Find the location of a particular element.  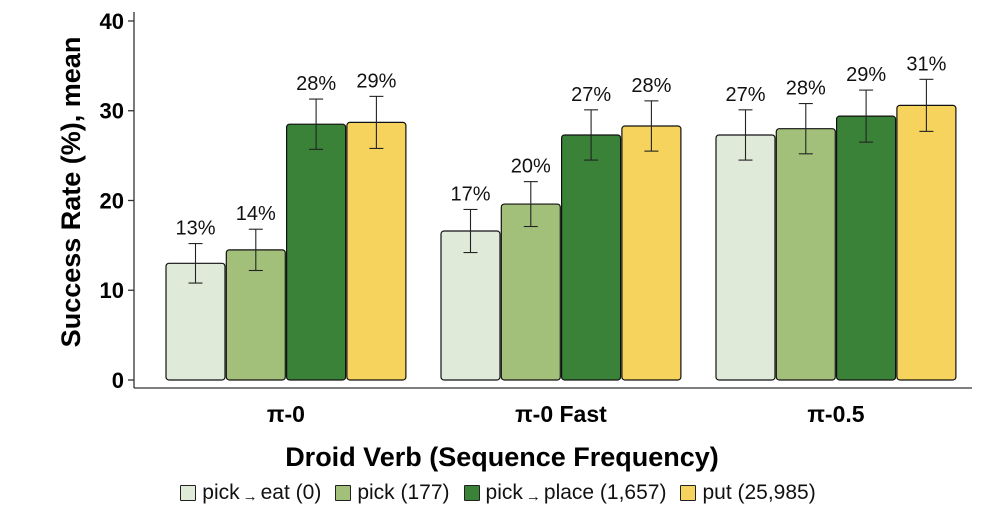

legend-text: pick (177) is located at coordinates (403, 492).